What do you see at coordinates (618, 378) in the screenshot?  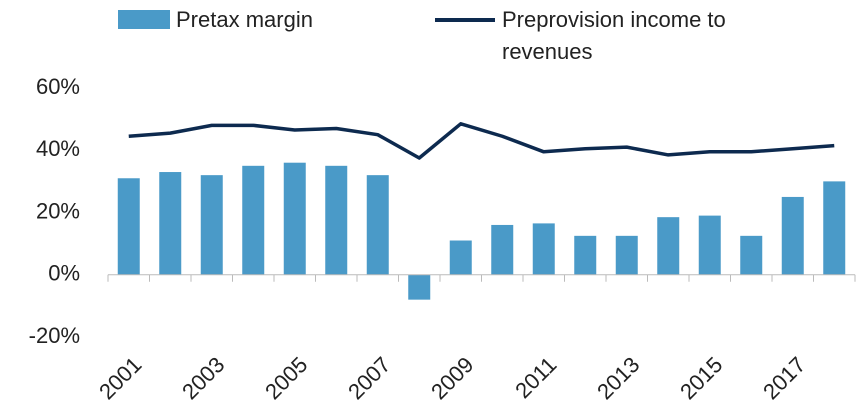 I see `x-tick-label: 2013` at bounding box center [618, 378].